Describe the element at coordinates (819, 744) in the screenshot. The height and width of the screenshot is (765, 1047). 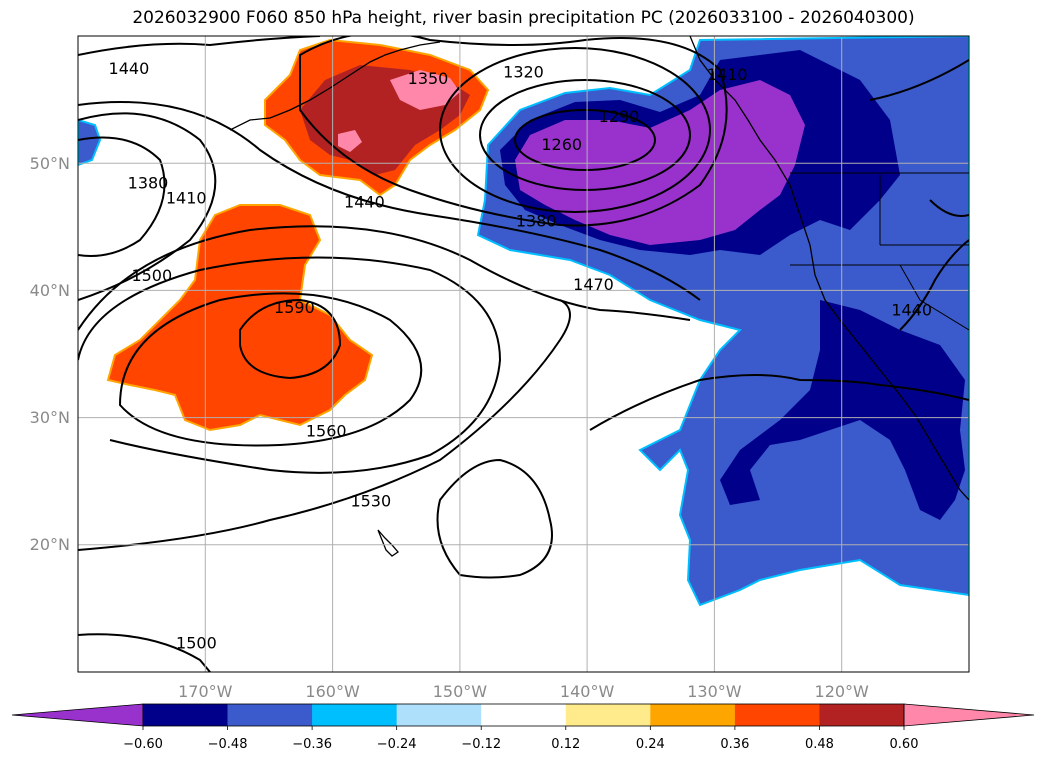
I see `colorbar-label: 0.48` at that location.